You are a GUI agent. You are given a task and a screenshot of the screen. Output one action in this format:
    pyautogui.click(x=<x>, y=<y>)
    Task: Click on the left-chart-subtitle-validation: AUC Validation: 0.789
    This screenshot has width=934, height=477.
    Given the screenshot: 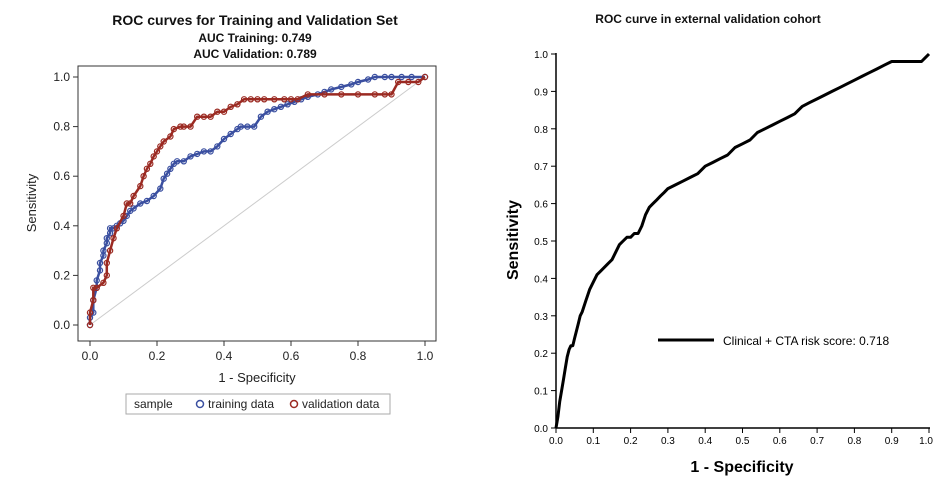 What is the action you would take?
    pyautogui.click(x=255, y=54)
    